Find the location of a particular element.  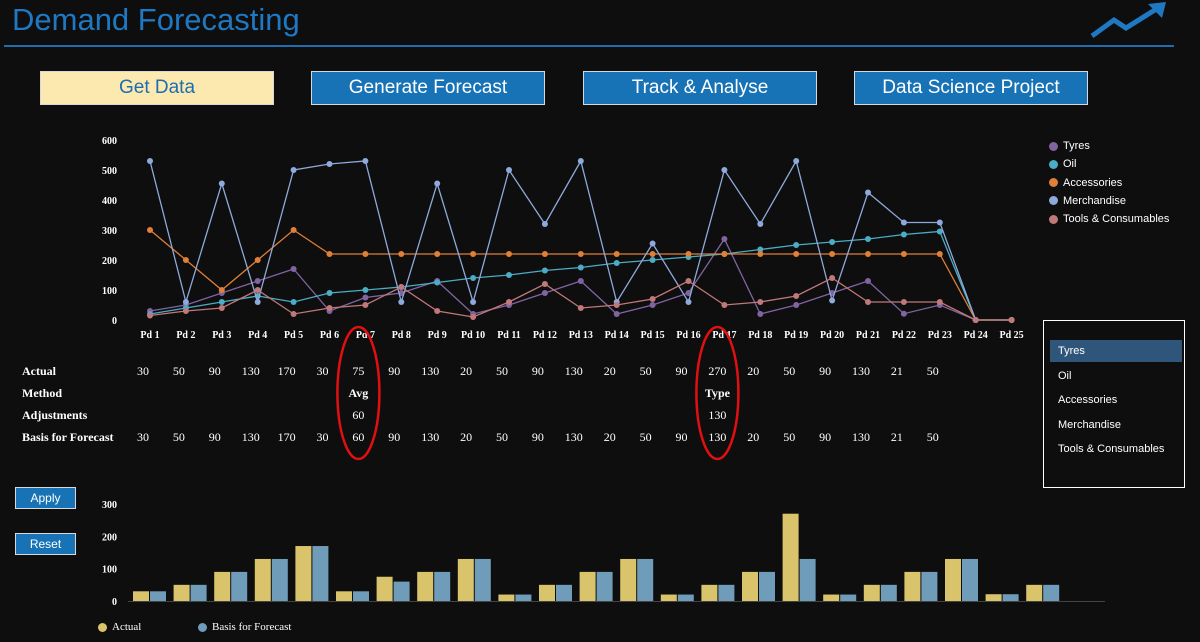

bar-y-tick: 300 is located at coordinates (109, 505).